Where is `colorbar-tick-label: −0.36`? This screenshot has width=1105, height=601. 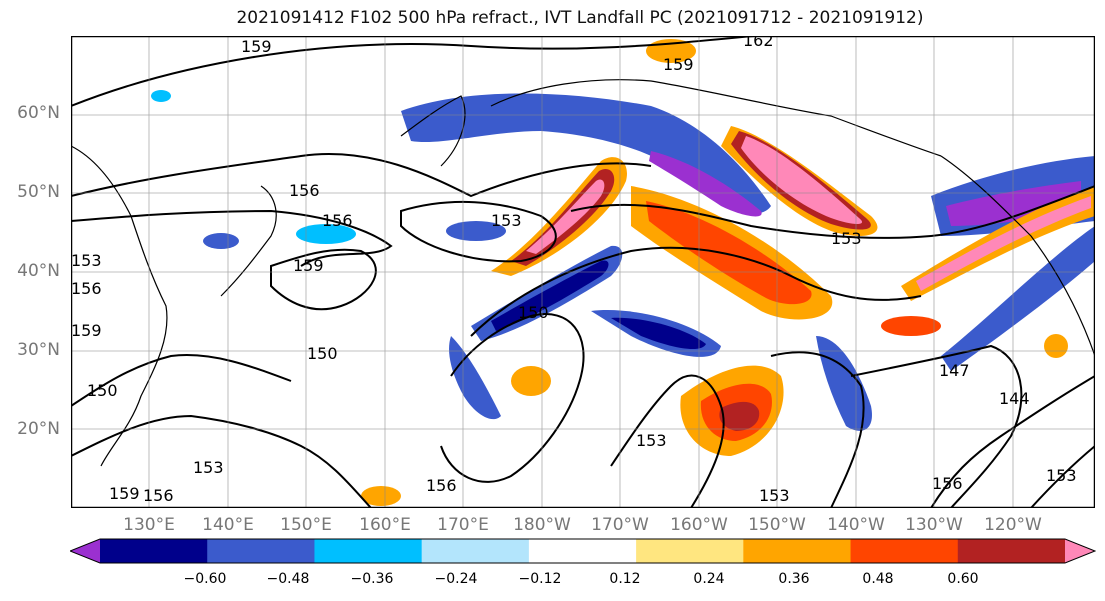 colorbar-tick-label: −0.36 is located at coordinates (372, 579).